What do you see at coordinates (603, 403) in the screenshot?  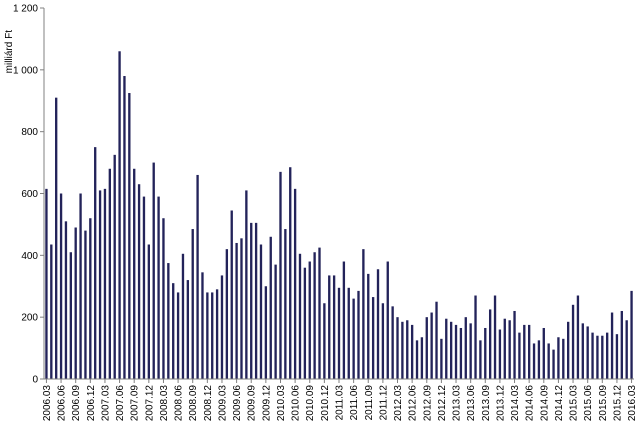 I see `x-tick-label: 2015.09` at bounding box center [603, 403].